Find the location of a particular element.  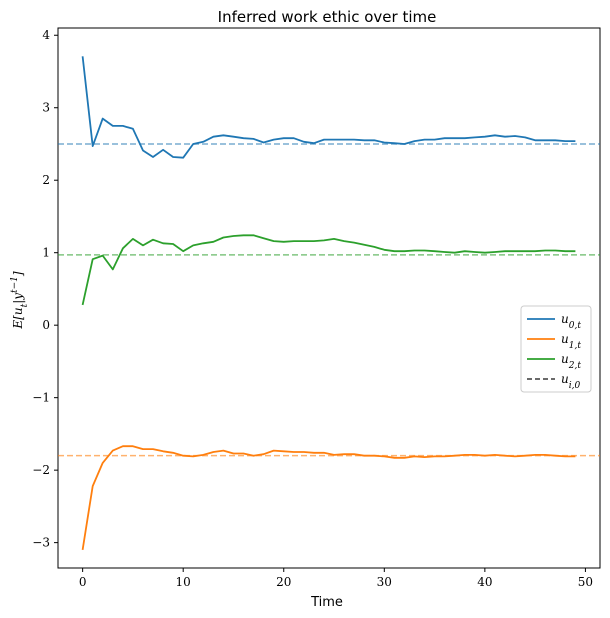

x-tick-label: 50 is located at coordinates (585, 582).